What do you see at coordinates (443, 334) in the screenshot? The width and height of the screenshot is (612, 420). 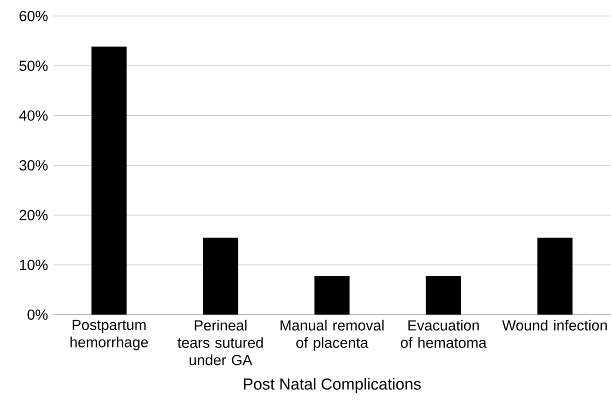 I see `x-tick-label: Evacuation of hematoma` at bounding box center [443, 334].